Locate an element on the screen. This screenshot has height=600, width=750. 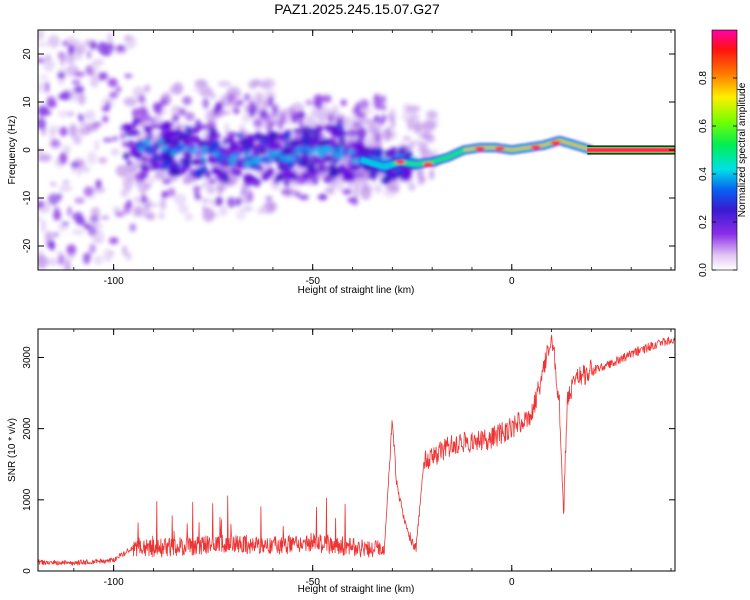
spectrogram-ytick-label: -20 is located at coordinates (27, 245).